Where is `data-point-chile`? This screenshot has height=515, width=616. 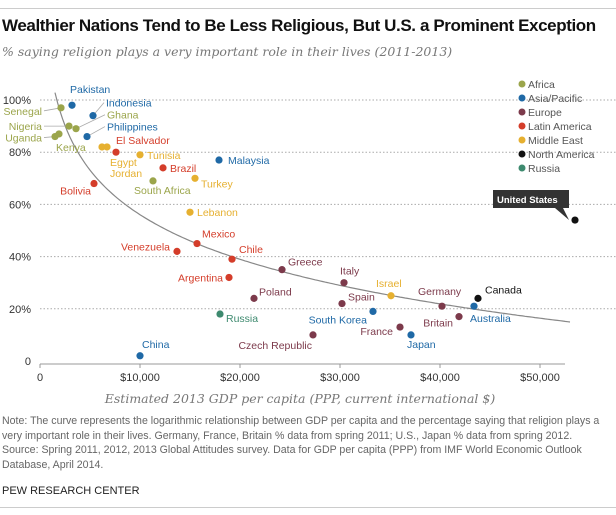
data-point-chile is located at coordinates (232, 259).